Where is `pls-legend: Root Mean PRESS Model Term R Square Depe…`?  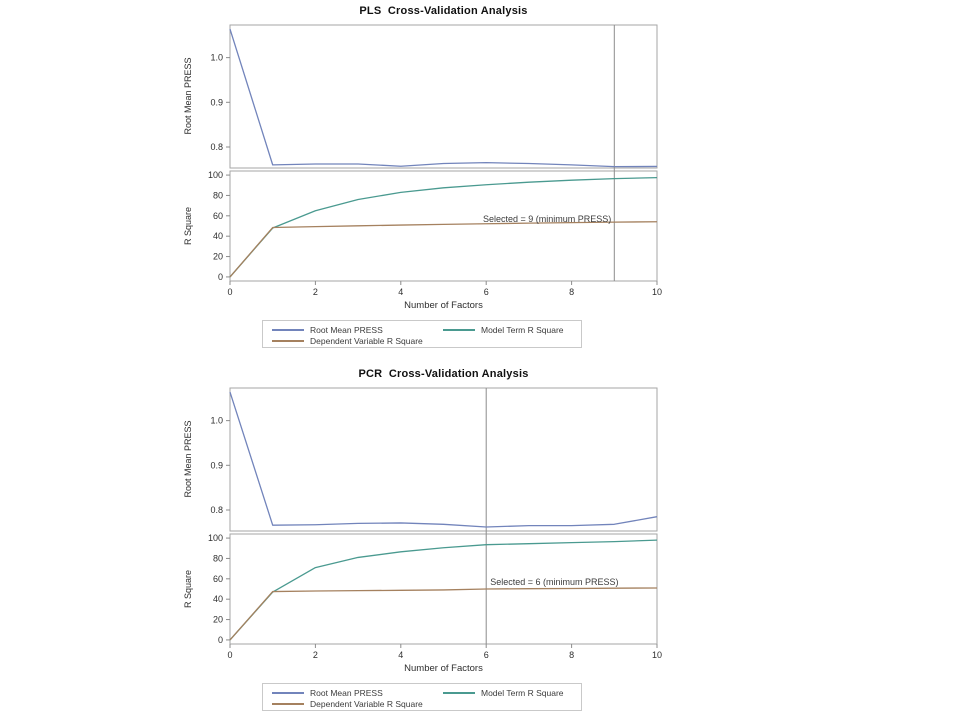 pls-legend: Root Mean PRESS Model Term R Square Depe… is located at coordinates (422, 334).